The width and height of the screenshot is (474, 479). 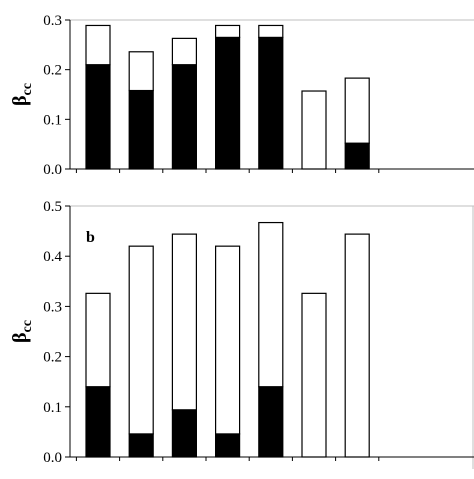 What do you see at coordinates (52, 307) in the screenshot?
I see `panel-2-y-tick-label-3: 0.3` at bounding box center [52, 307].